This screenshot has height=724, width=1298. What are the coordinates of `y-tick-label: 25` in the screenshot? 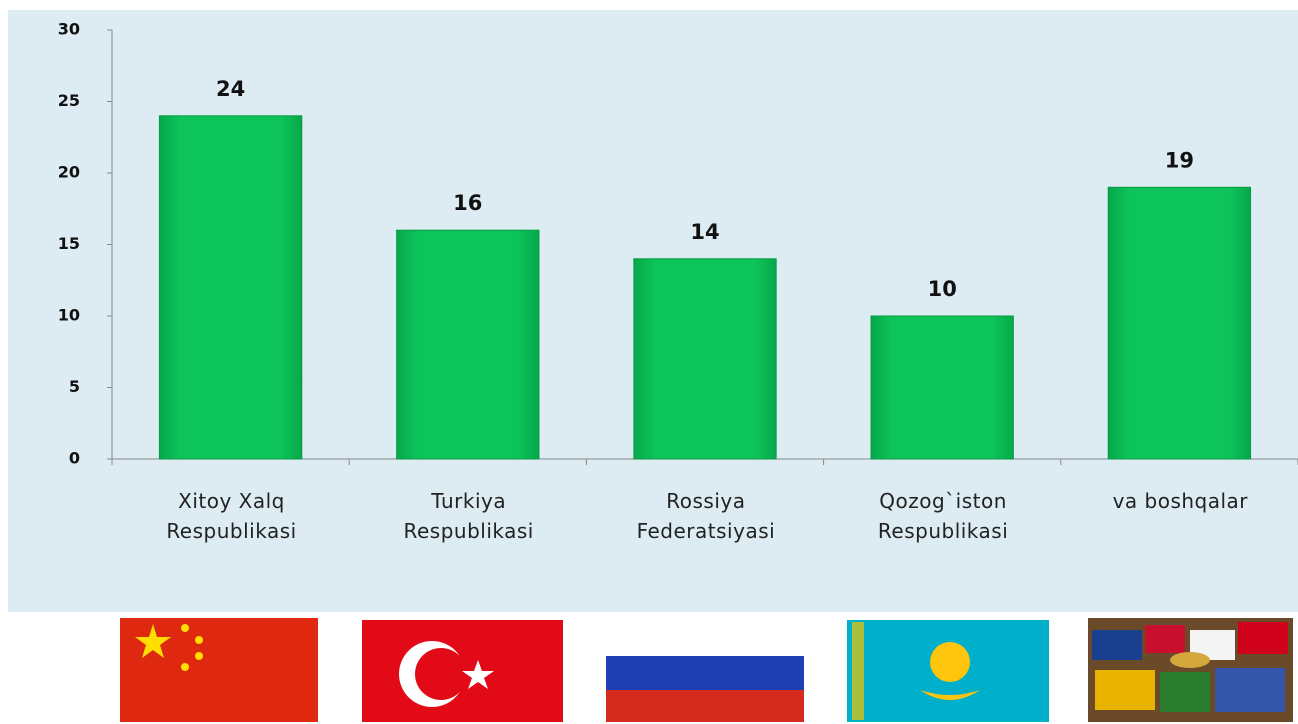 It's located at (69, 100).